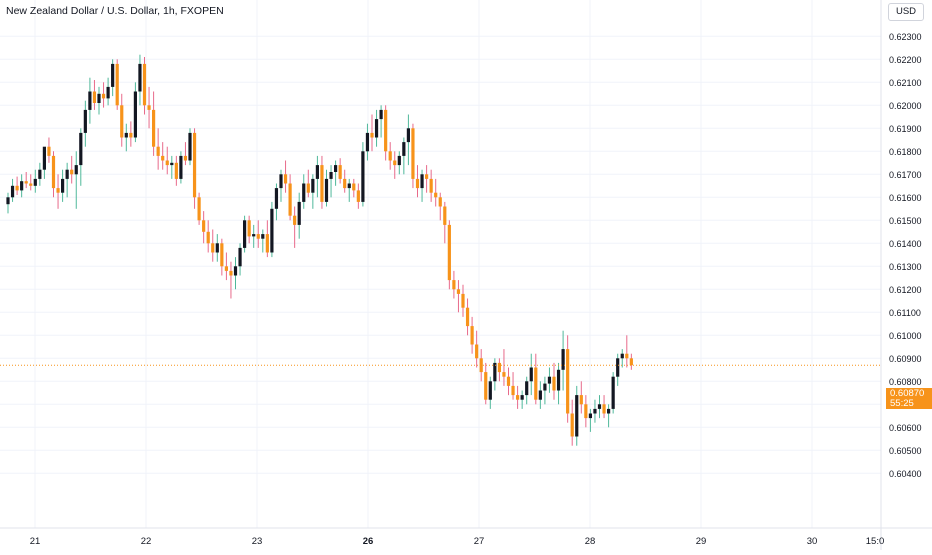 This screenshot has width=932, height=555. What do you see at coordinates (905, 428) in the screenshot?
I see `y-tick-label: 0.60600` at bounding box center [905, 428].